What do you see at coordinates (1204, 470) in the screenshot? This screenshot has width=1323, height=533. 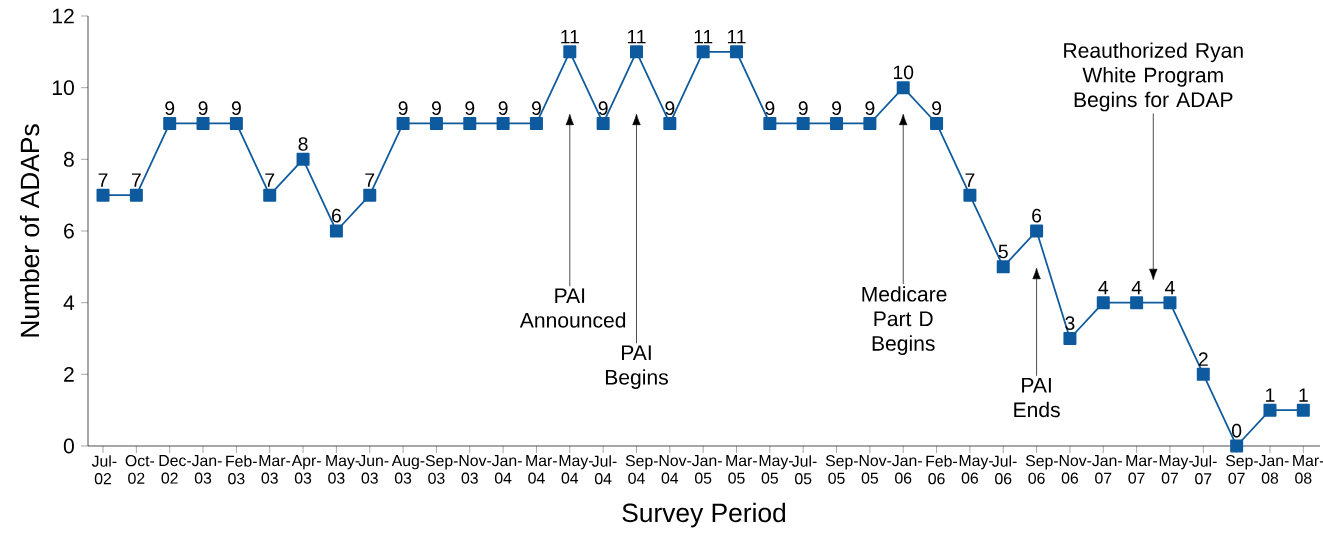 I see `x-tick-label: Jul-07` at bounding box center [1204, 470].